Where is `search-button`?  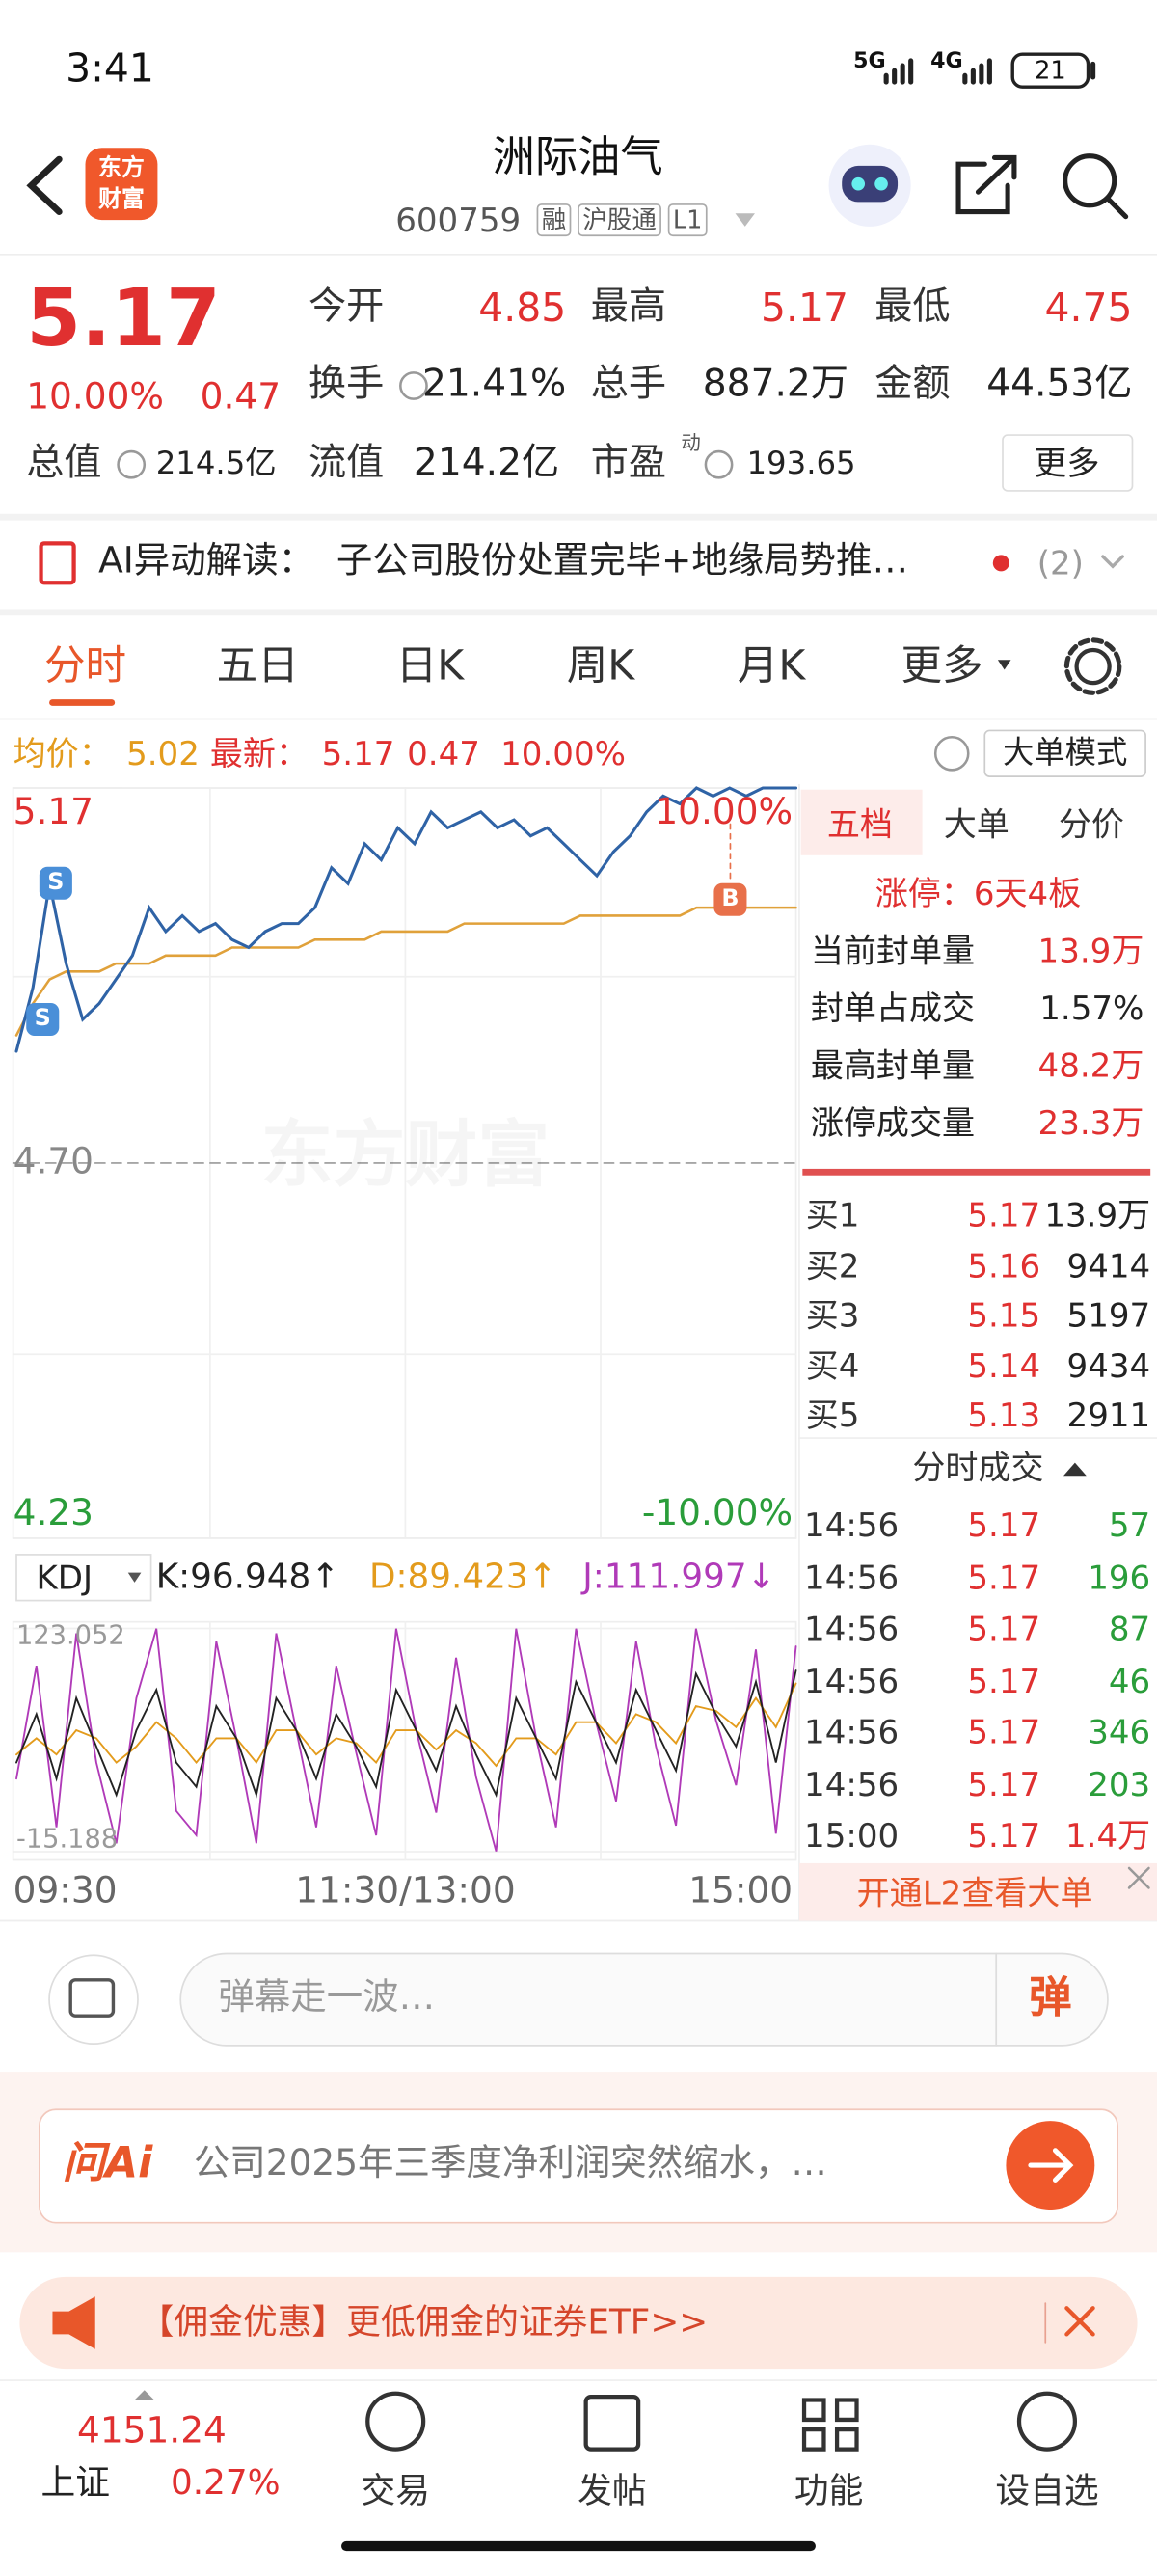
search-button is located at coordinates (1090, 180).